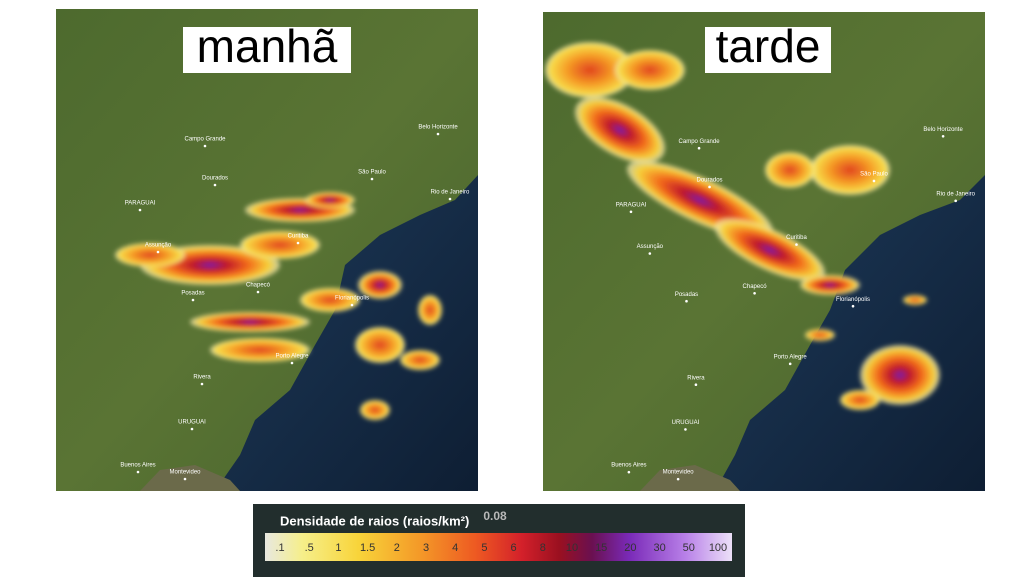  I want to click on legend-tick-label: .1, so click(279, 548).